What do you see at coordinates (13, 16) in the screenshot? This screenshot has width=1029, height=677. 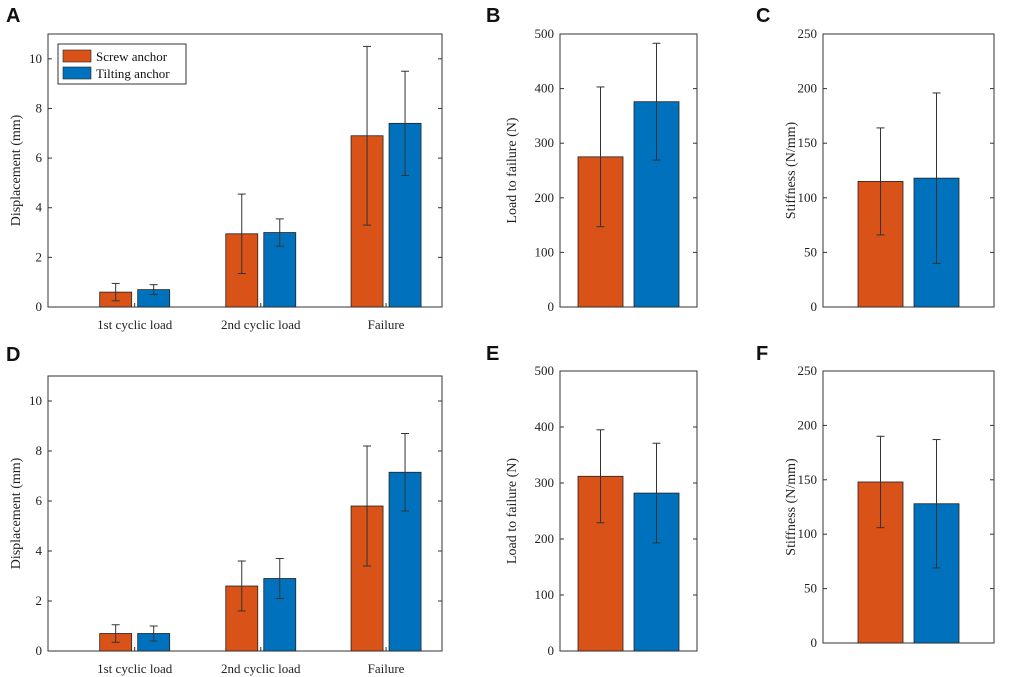 I see `panel-label: A` at bounding box center [13, 16].